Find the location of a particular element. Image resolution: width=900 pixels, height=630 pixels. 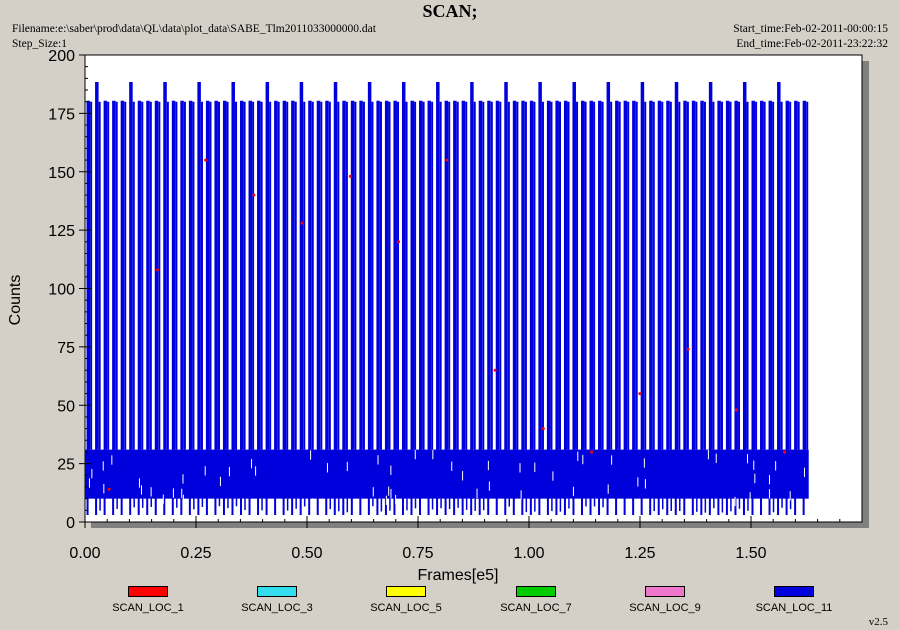

legend-item: SCAN_LOC_11 is located at coordinates (794, 600).